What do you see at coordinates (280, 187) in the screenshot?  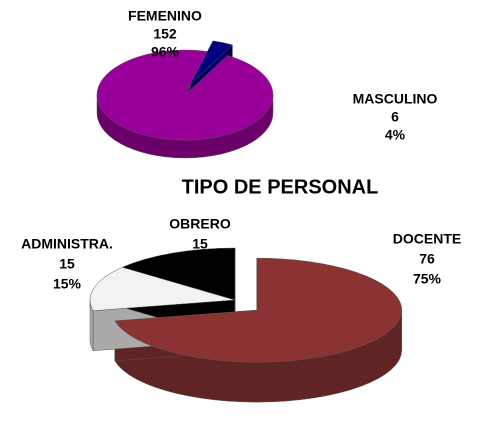 I see `chart-title: TIPO DE PERSONAL` at bounding box center [280, 187].